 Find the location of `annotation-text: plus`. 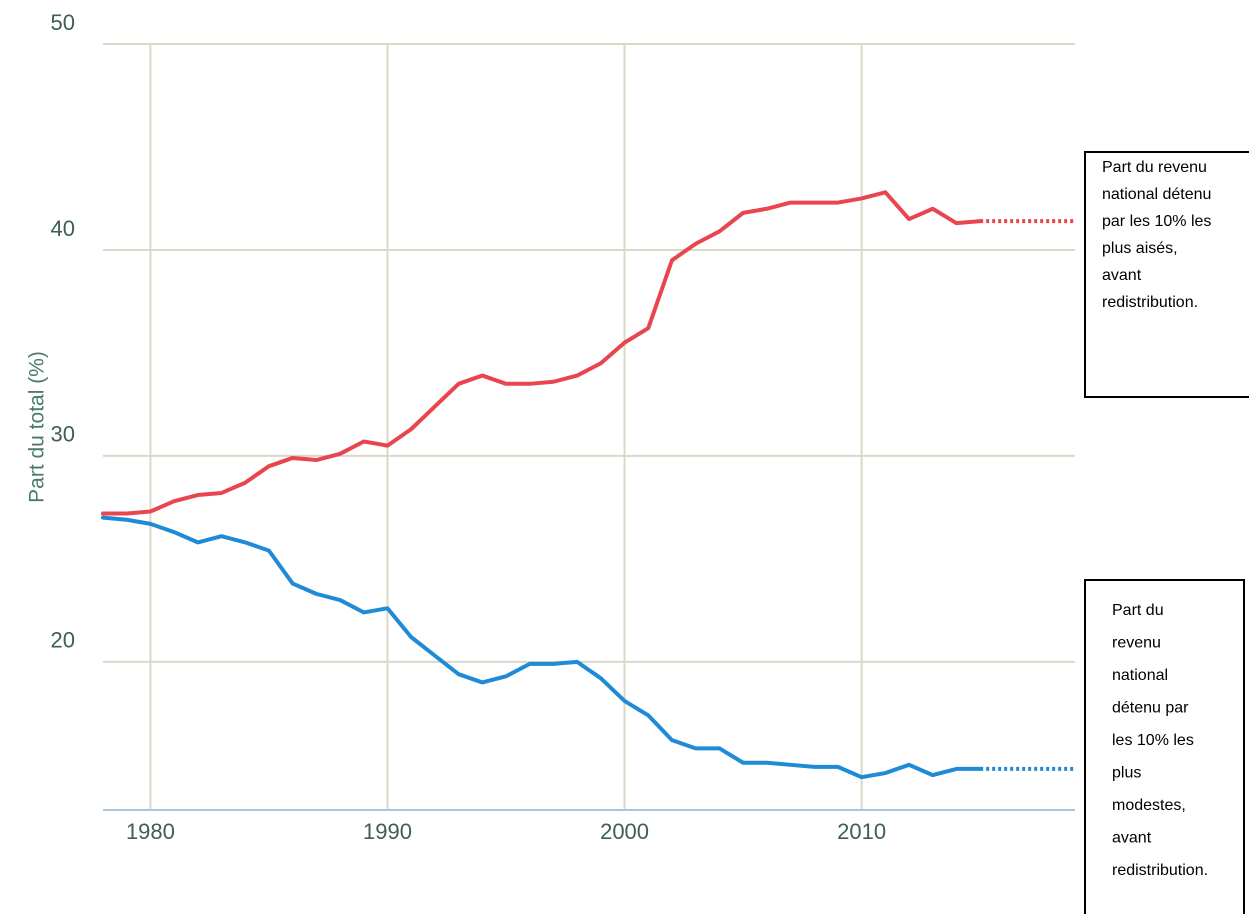

annotation-text: plus is located at coordinates (1126, 773).